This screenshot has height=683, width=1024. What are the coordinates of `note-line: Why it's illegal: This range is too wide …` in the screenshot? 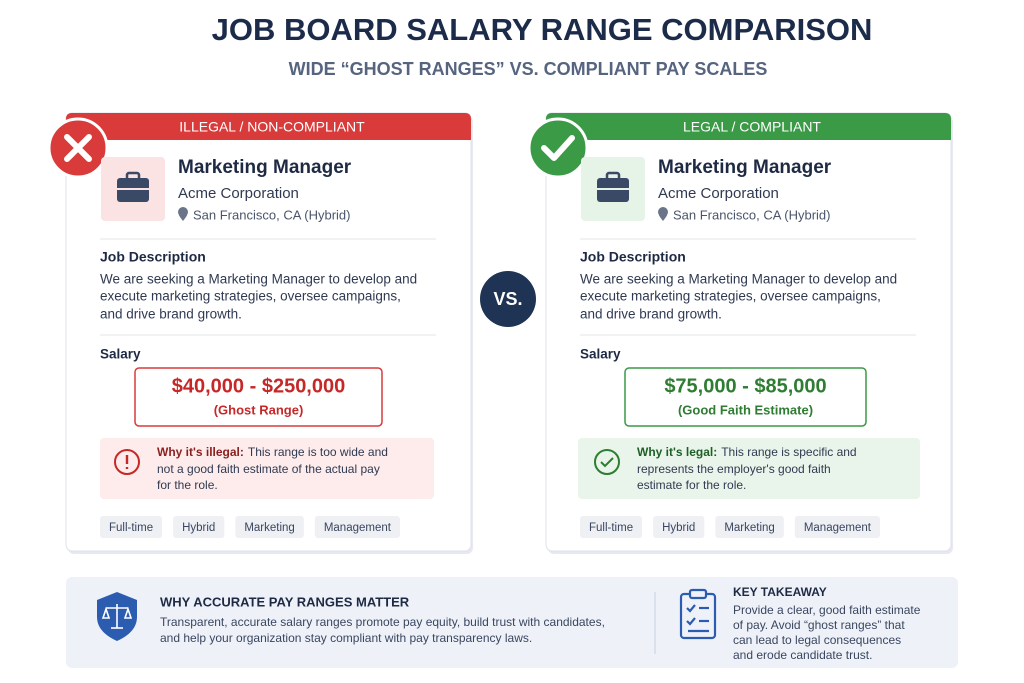 It's located at (272, 452).